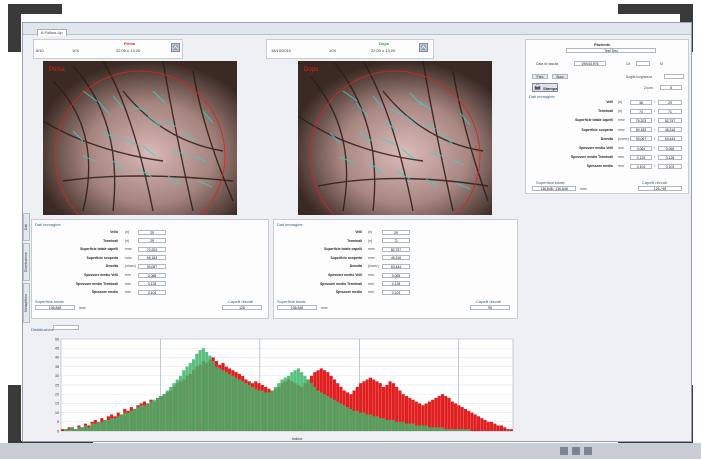 This screenshot has height=459, width=701. What do you see at coordinates (97, 283) in the screenshot?
I see `stat-label: Spessore medio Terminali` at bounding box center [97, 283].